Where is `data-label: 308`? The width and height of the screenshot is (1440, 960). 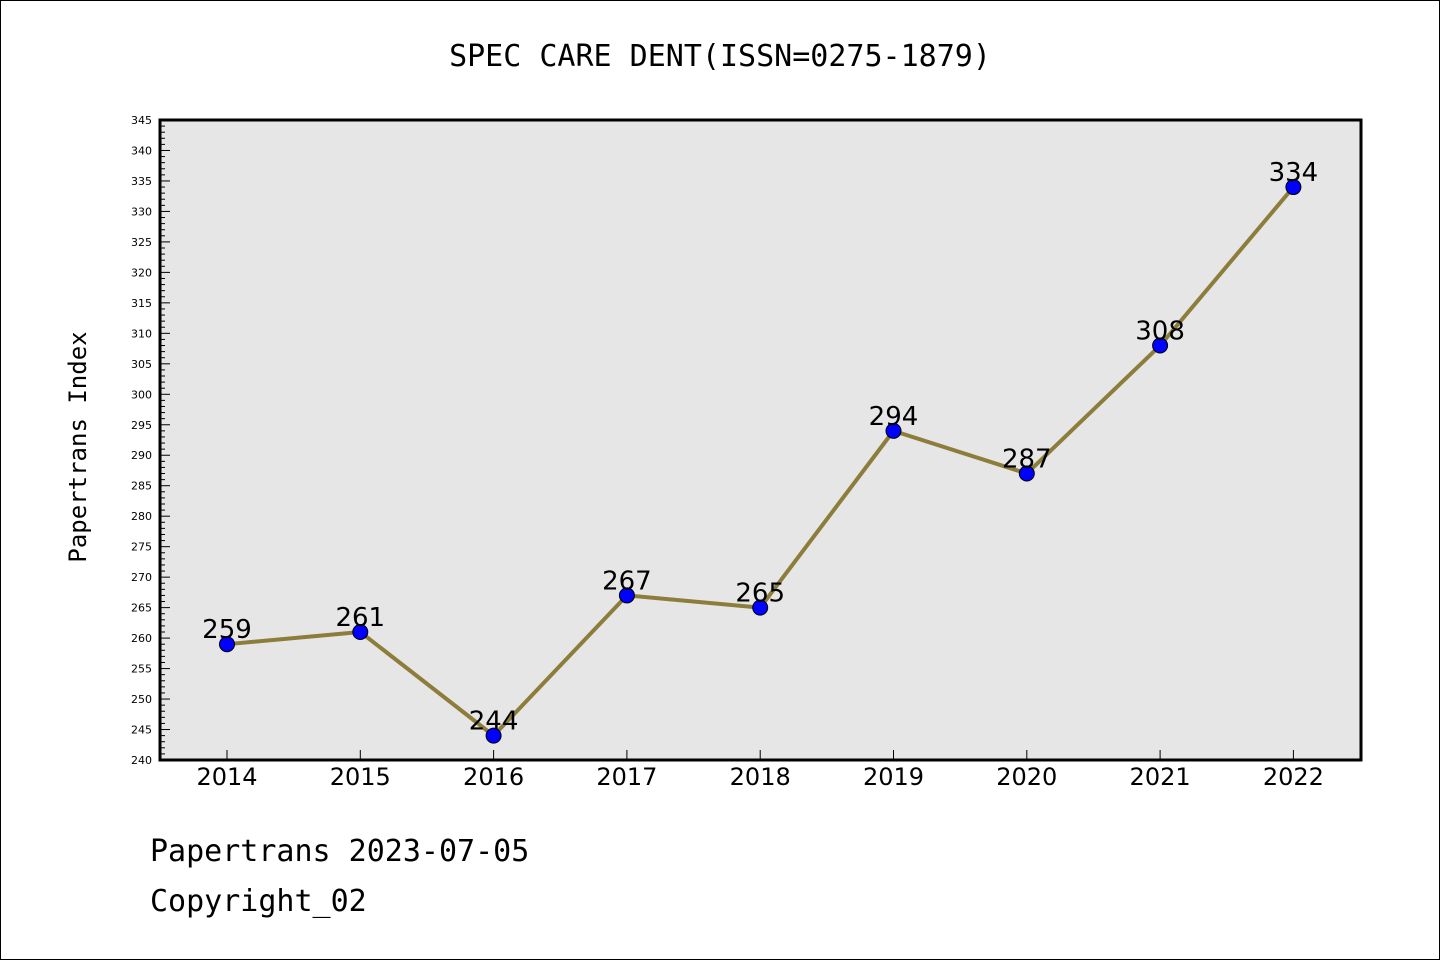 data-label: 308 is located at coordinates (1160, 332).